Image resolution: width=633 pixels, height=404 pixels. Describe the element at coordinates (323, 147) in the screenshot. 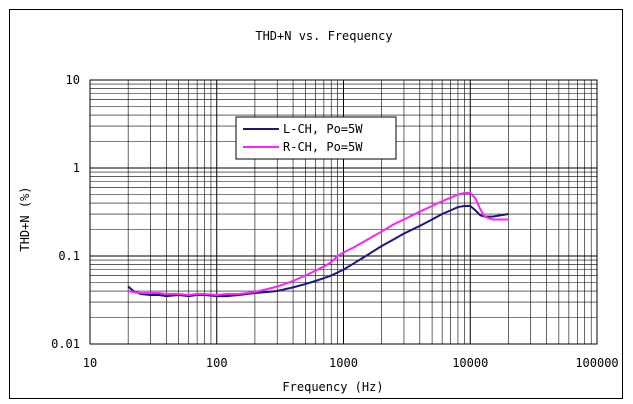

I see `legend-label-r-ch: R-CH, Po=5W` at that location.